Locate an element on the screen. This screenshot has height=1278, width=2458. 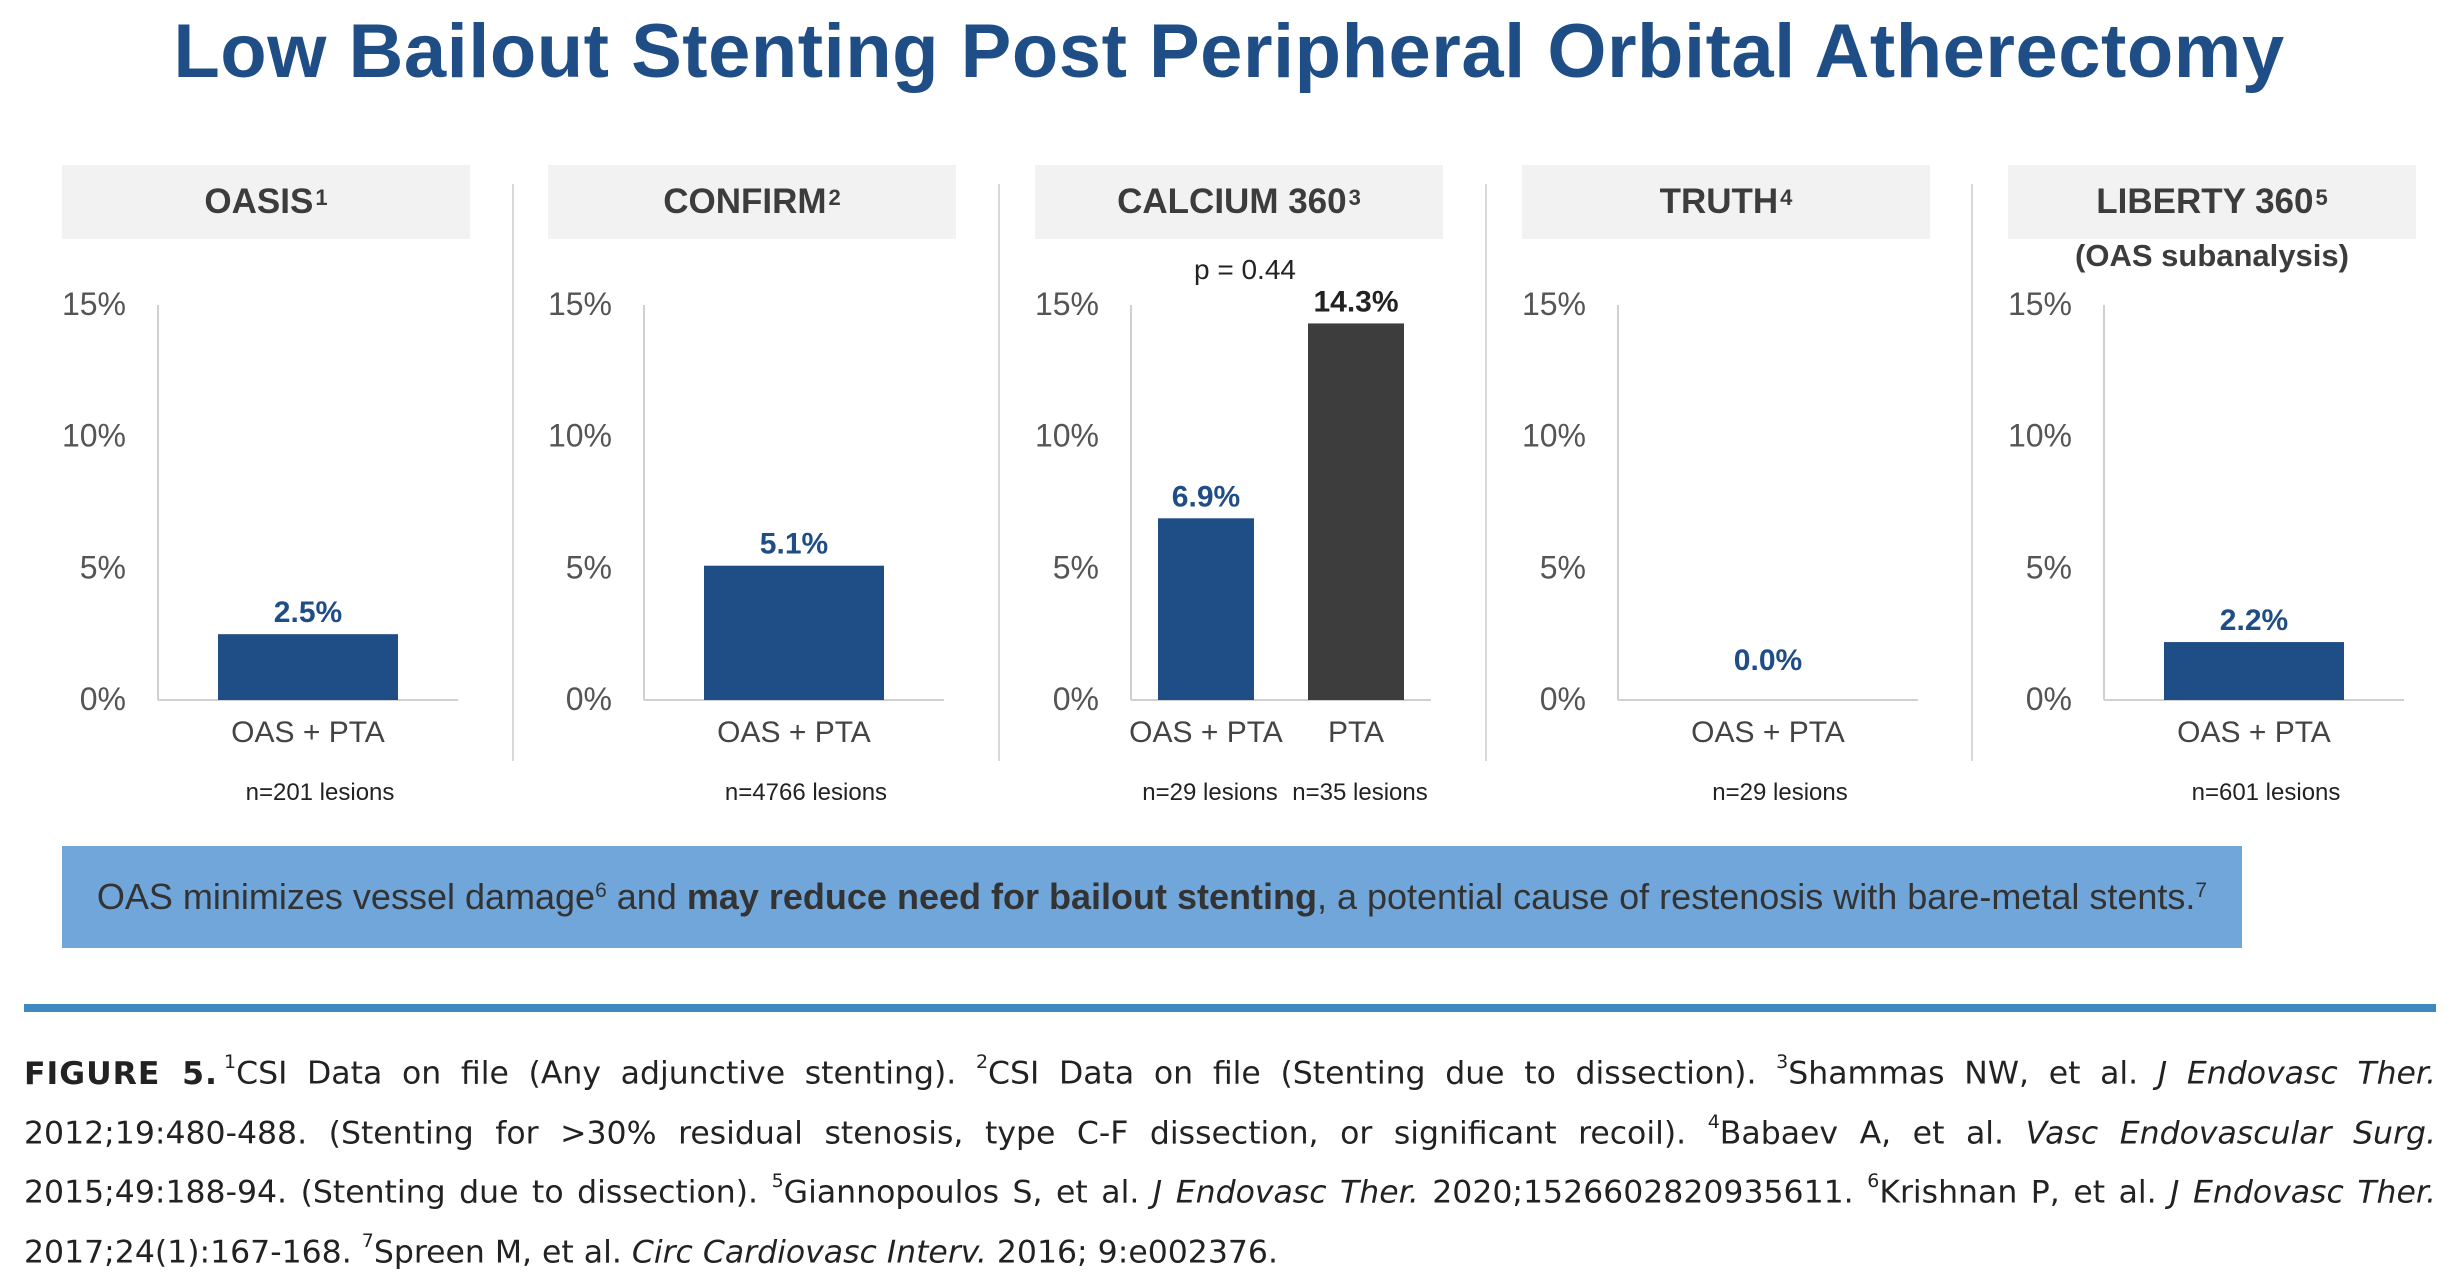
bar-chart-svg: 0% 5% 10% 15% 5.1% OAS + PTA n=4766 lesions is located at coordinates (746, 546).